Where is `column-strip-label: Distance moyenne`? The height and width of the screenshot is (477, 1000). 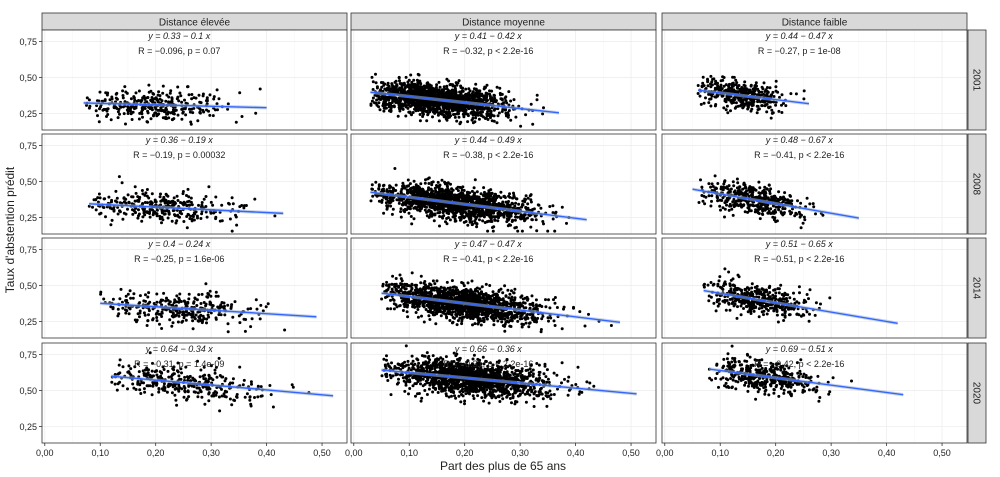
column-strip-label: Distance moyenne is located at coordinates (503, 23).